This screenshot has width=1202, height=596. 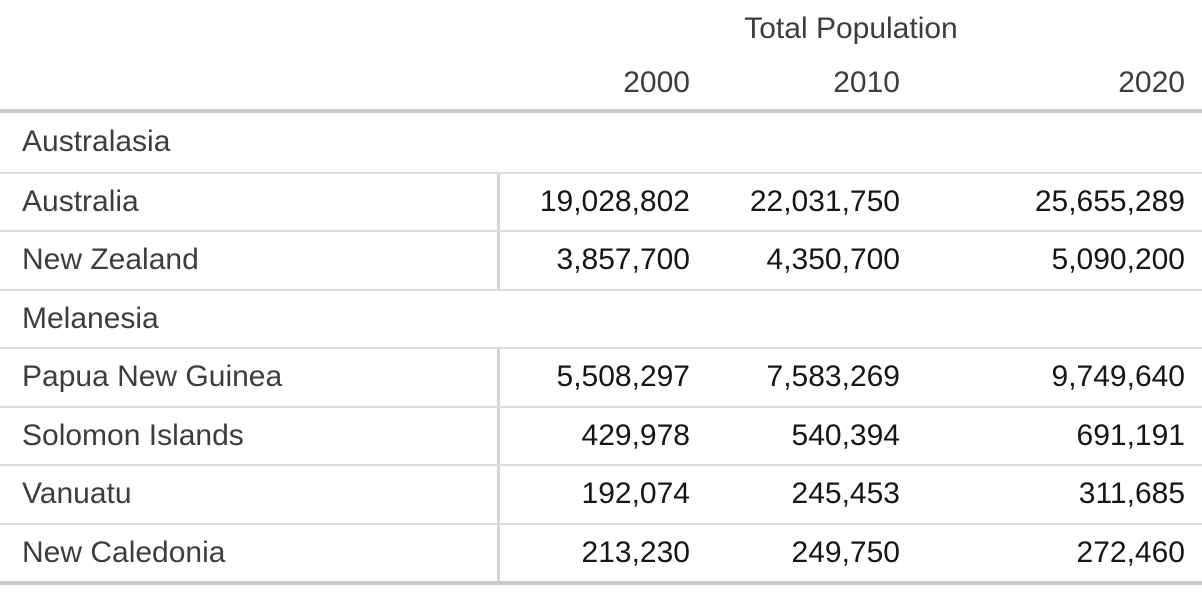 What do you see at coordinates (1130, 552) in the screenshot?
I see `population-value: 272,460` at bounding box center [1130, 552].